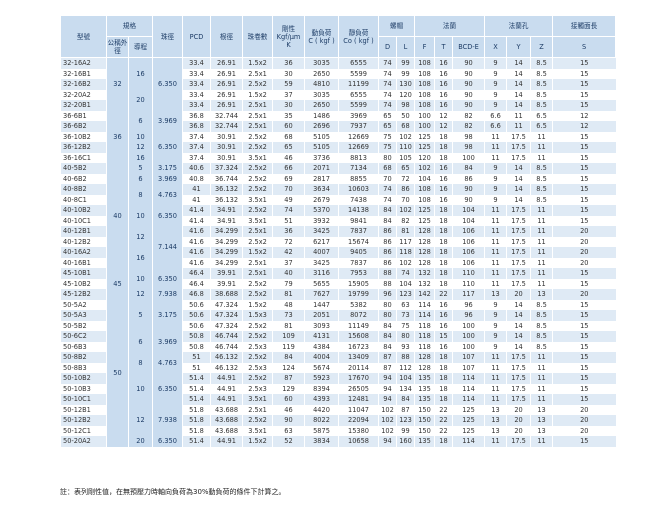 This screenshot has height=513, width=656. I want to click on value-cell: 46.744, so click(226, 346).